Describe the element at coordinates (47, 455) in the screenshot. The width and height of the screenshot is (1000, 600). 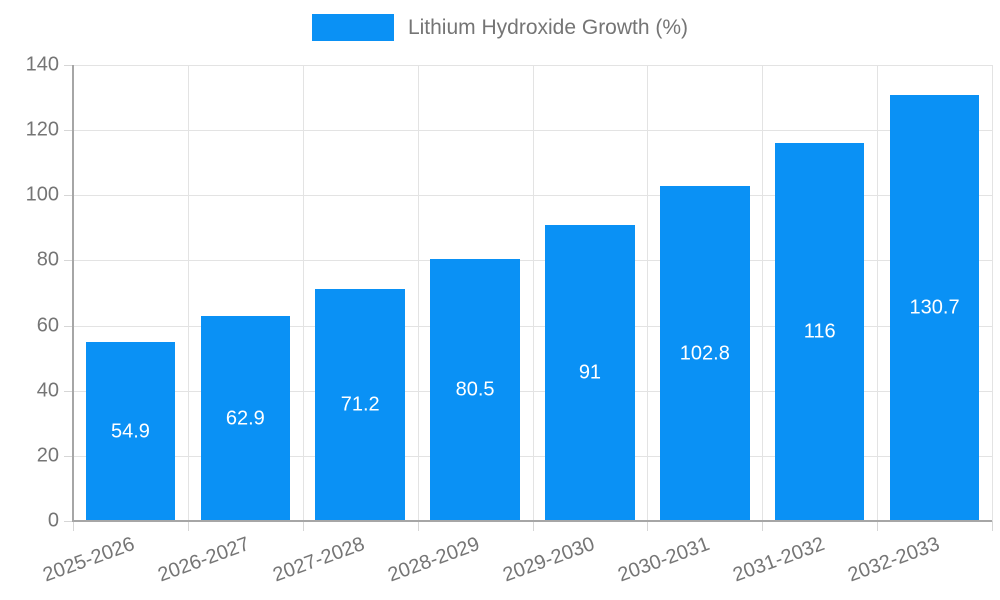
I see `y-tick-label: 20` at that location.